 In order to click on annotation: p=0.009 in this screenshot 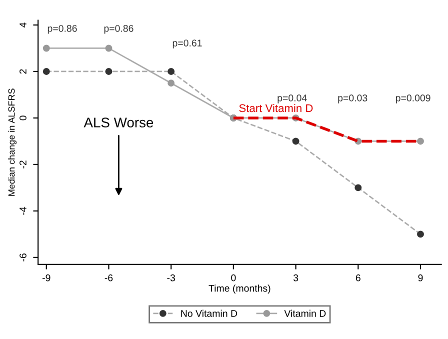, I will do `click(413, 99)`.